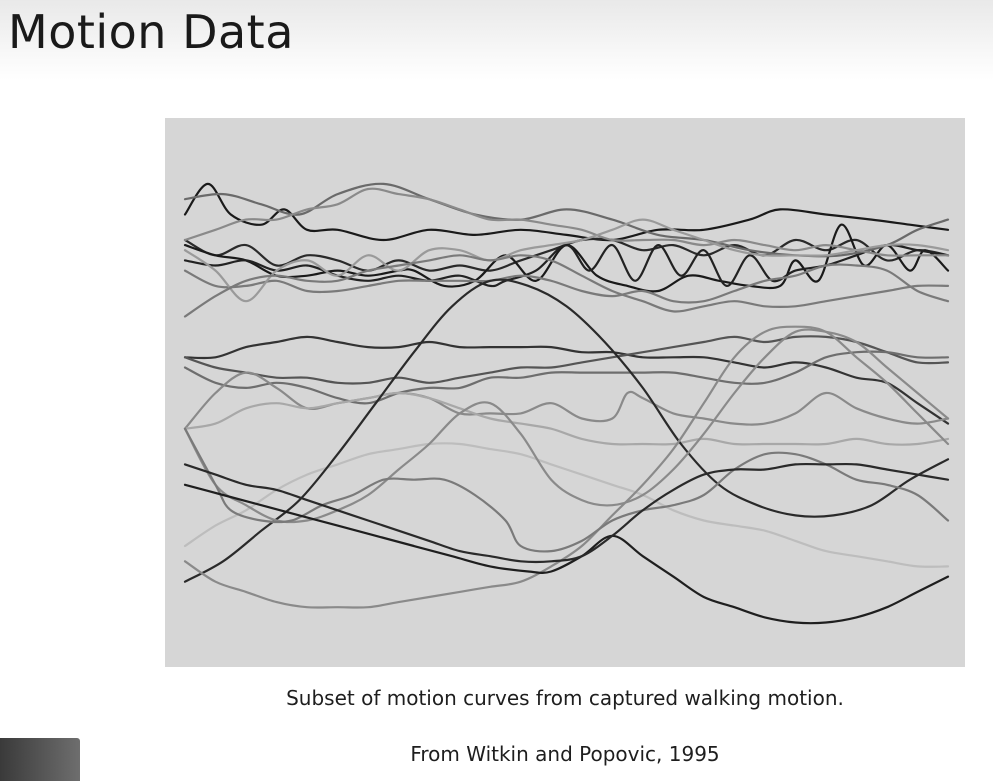 This screenshot has width=993, height=781. I want to click on title-band, so click(496, 40).